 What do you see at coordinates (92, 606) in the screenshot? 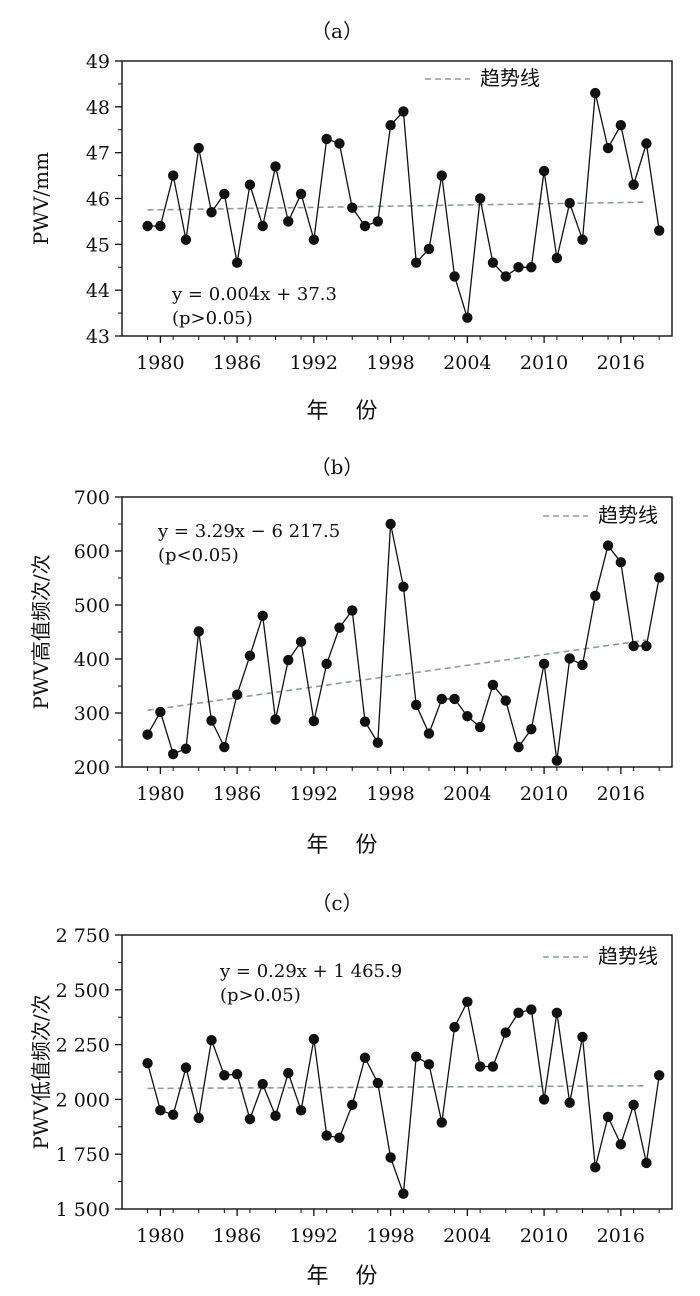
I see `y-tick-label: 500` at bounding box center [92, 606].